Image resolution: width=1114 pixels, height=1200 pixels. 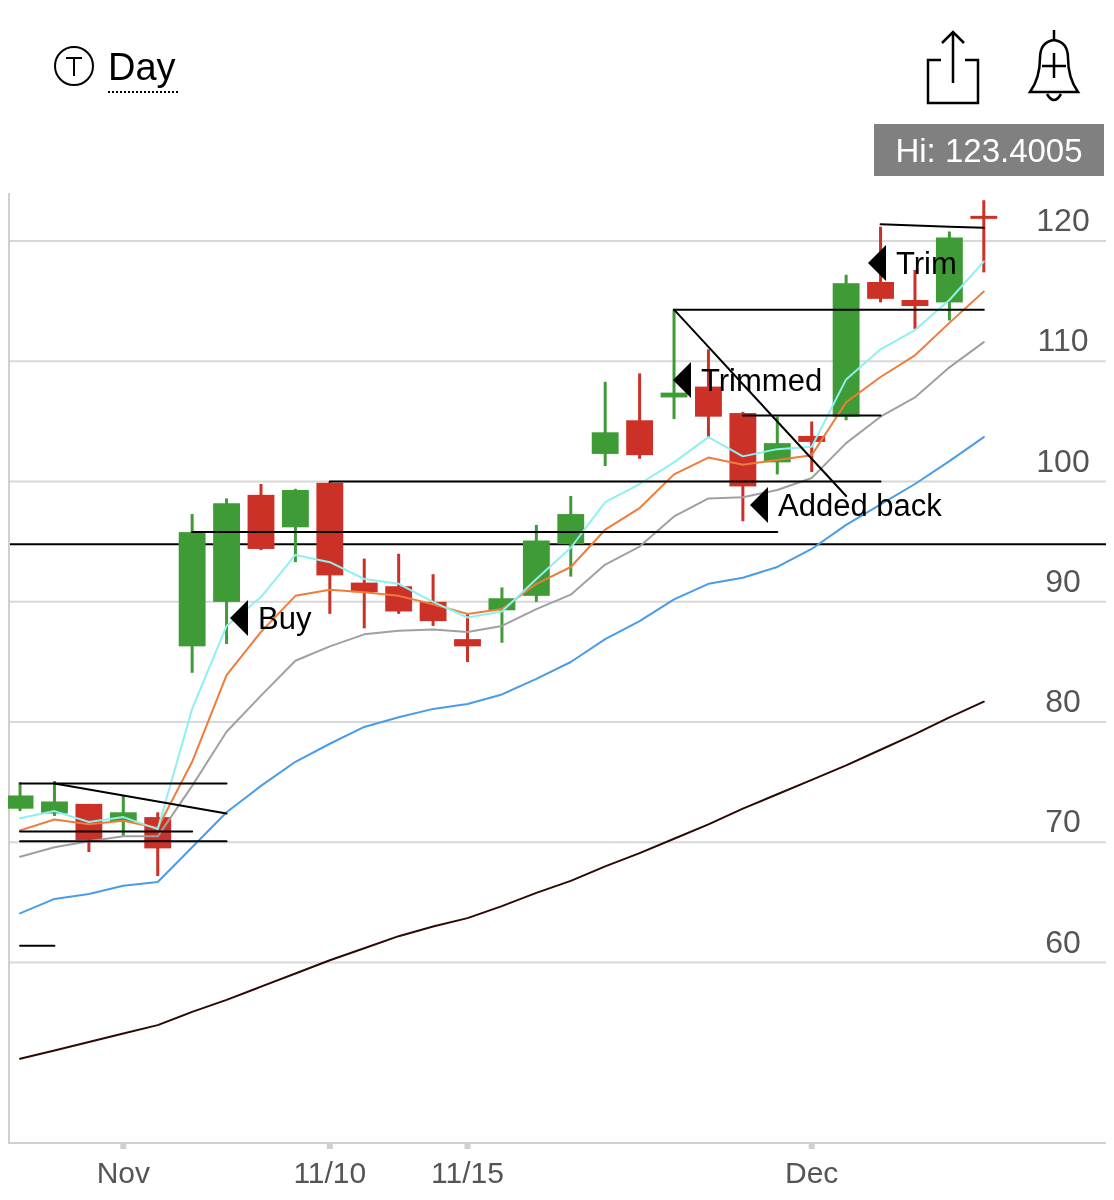 What do you see at coordinates (860, 505) in the screenshot?
I see `annotation: Added back` at bounding box center [860, 505].